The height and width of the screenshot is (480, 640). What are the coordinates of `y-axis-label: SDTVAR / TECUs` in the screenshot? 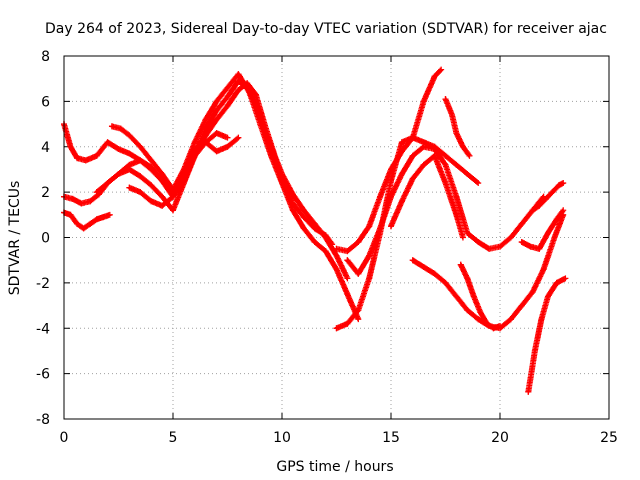 It's located at (15, 238).